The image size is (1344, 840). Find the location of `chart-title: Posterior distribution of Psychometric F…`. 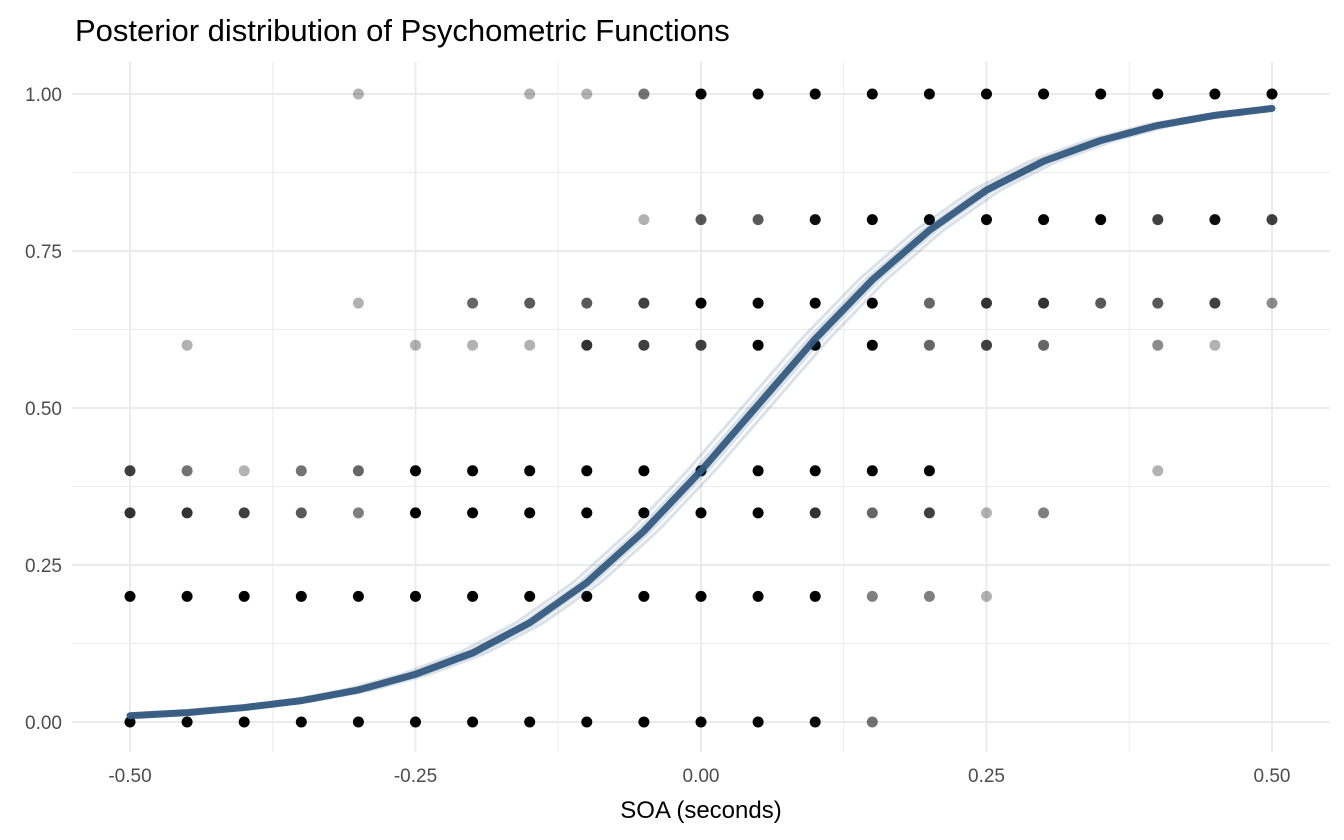

chart-title: Posterior distribution of Psychometric F… is located at coordinates (402, 30).